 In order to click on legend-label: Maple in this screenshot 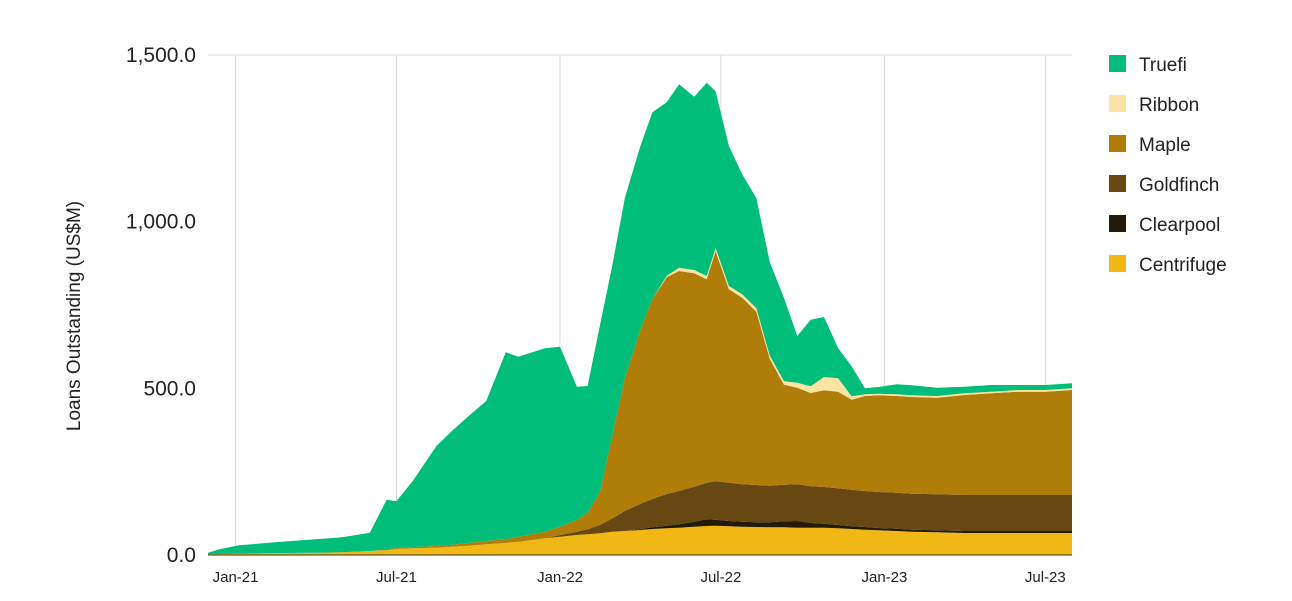, I will do `click(1165, 145)`.